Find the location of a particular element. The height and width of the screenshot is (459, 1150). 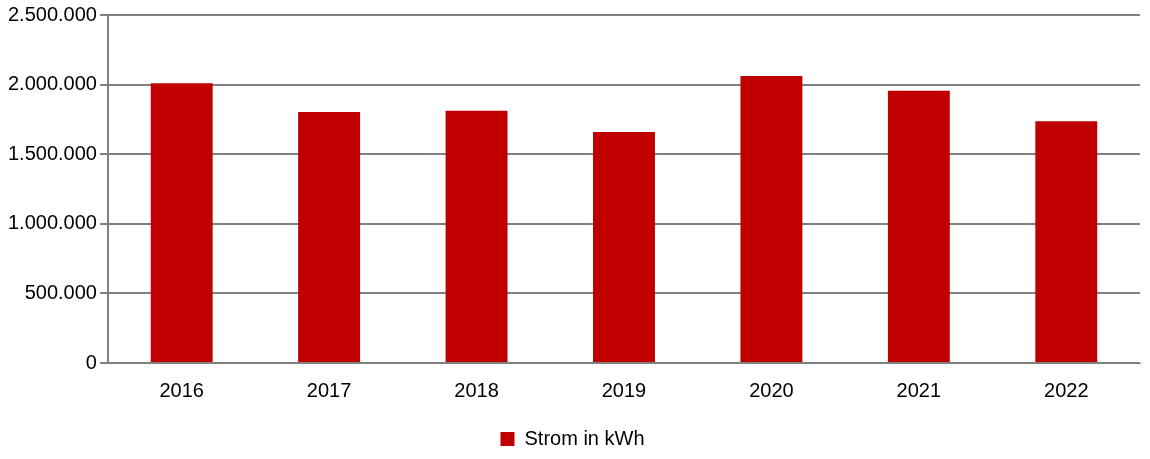

x-tick-label: 2016 is located at coordinates (181, 389).